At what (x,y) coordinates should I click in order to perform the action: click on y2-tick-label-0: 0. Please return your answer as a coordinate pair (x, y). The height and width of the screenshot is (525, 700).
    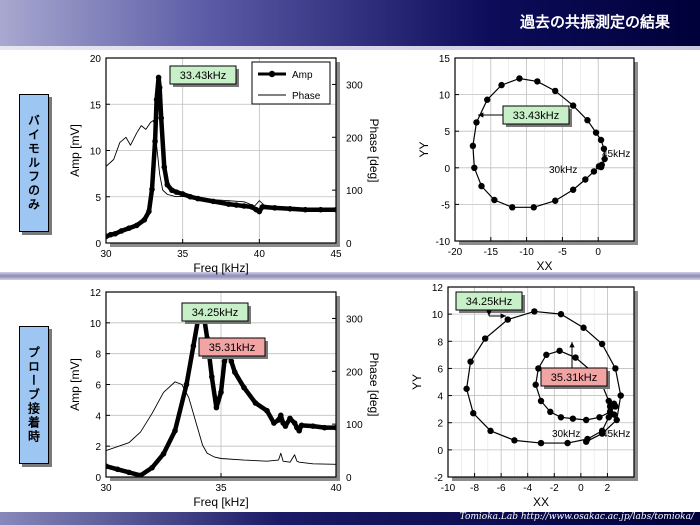
    Looking at the image, I should click on (349, 244).